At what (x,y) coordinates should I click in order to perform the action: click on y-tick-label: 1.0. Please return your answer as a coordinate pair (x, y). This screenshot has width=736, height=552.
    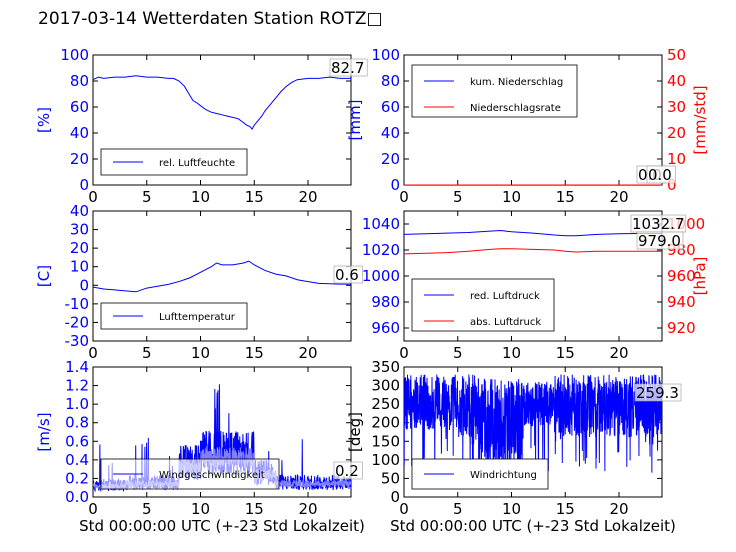
    Looking at the image, I should click on (77, 404).